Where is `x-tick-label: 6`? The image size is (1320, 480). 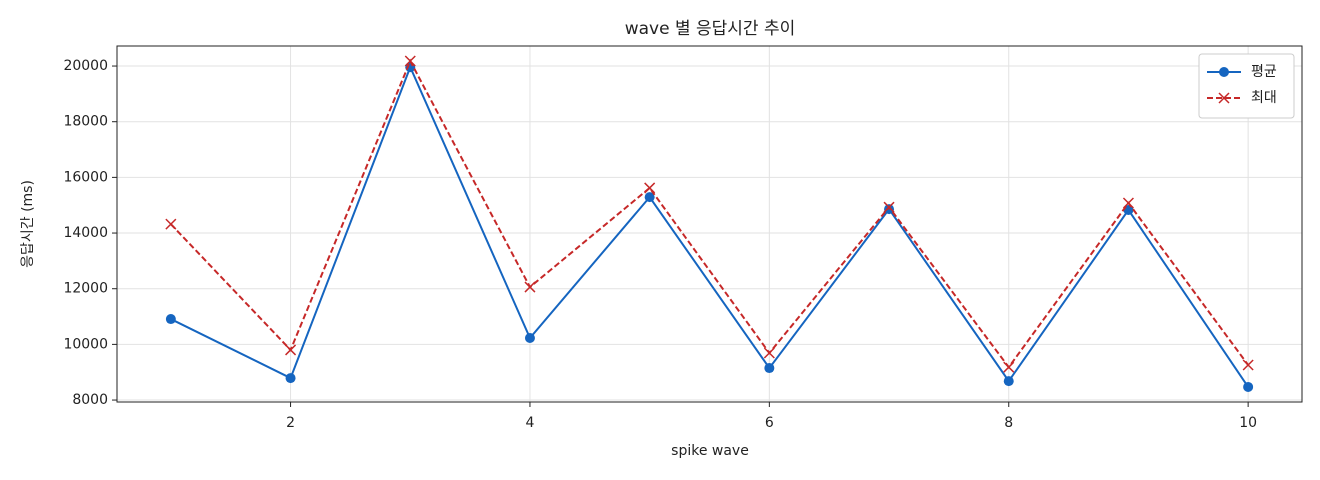
x-tick-label: 6 is located at coordinates (769, 423).